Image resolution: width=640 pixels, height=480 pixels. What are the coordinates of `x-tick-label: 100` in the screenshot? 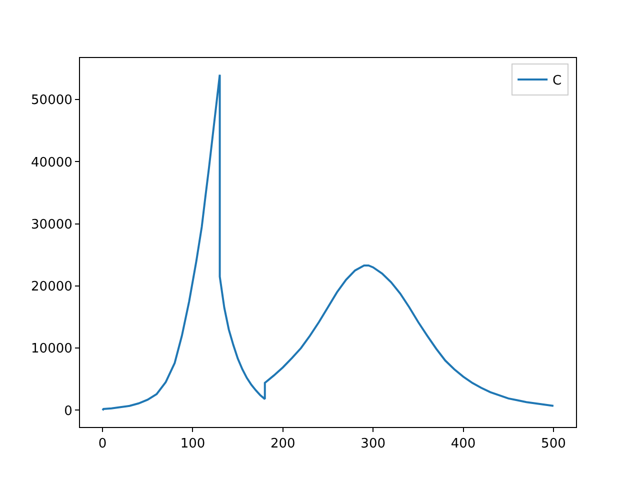 It's located at (193, 444).